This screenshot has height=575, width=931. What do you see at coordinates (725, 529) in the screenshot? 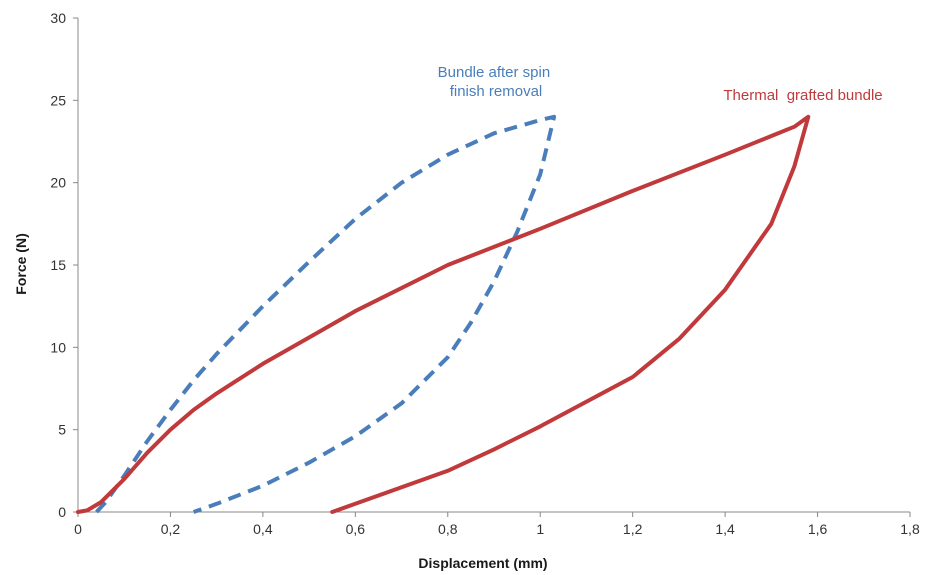
I see `x-tick-label: 1,4` at bounding box center [725, 529].